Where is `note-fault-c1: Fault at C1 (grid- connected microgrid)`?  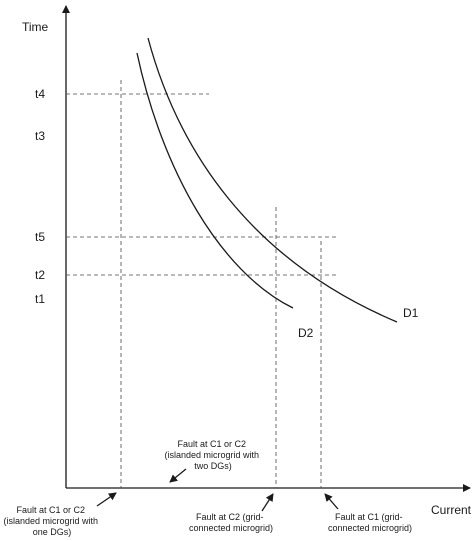
note-fault-c1: Fault at C1 (grid- connected microgrid) is located at coordinates (370, 522).